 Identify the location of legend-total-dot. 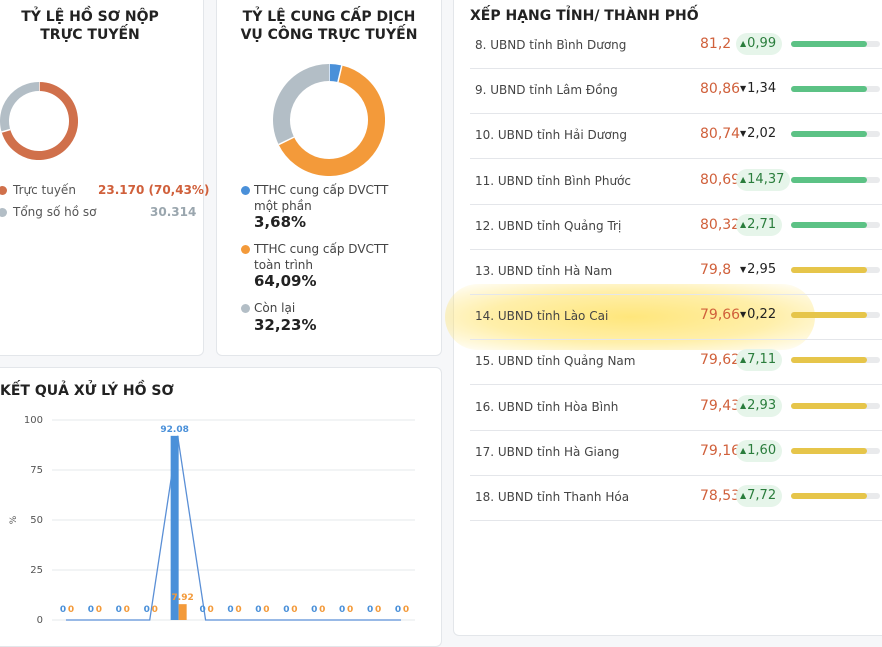
(3, 212).